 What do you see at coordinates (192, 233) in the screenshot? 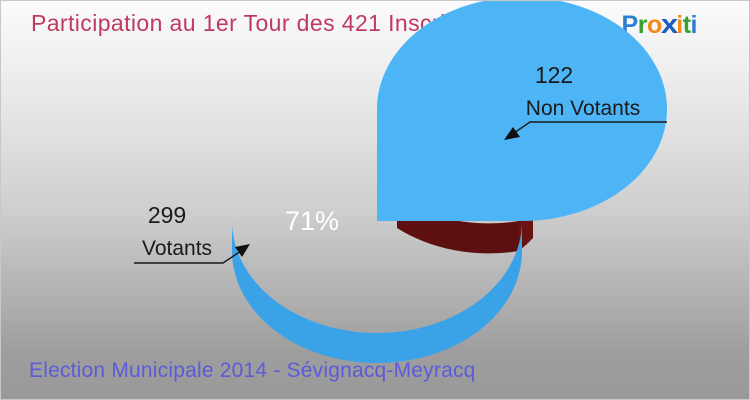
I see `callout-votants: 299 Votants` at bounding box center [192, 233].